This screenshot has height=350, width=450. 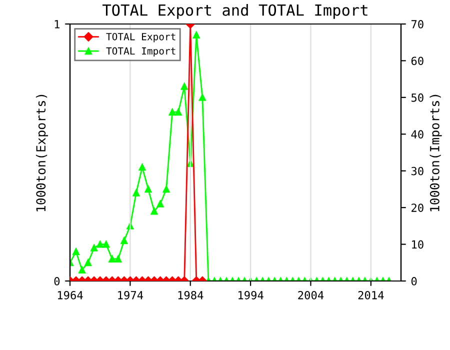 What do you see at coordinates (131, 295) in the screenshot?
I see `x-tick-label: 1974` at bounding box center [131, 295].